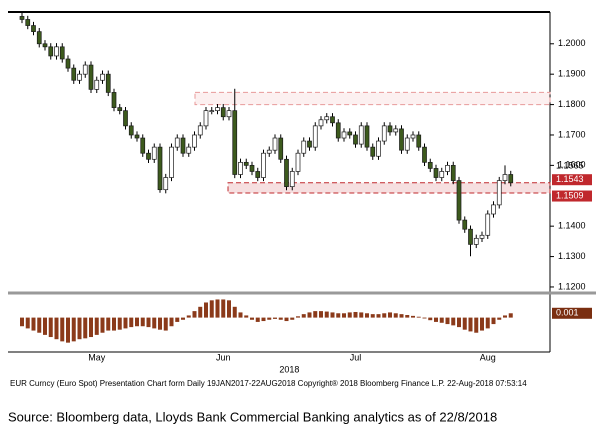 Image resolution: width=596 pixels, height=433 pixels. I want to click on y-tick-label: 1.1800, so click(572, 104).